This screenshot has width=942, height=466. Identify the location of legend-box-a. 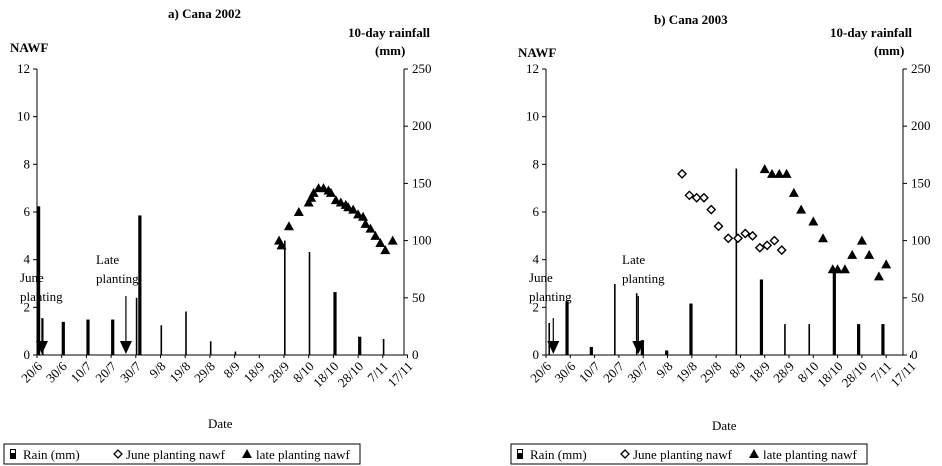
(182, 454).